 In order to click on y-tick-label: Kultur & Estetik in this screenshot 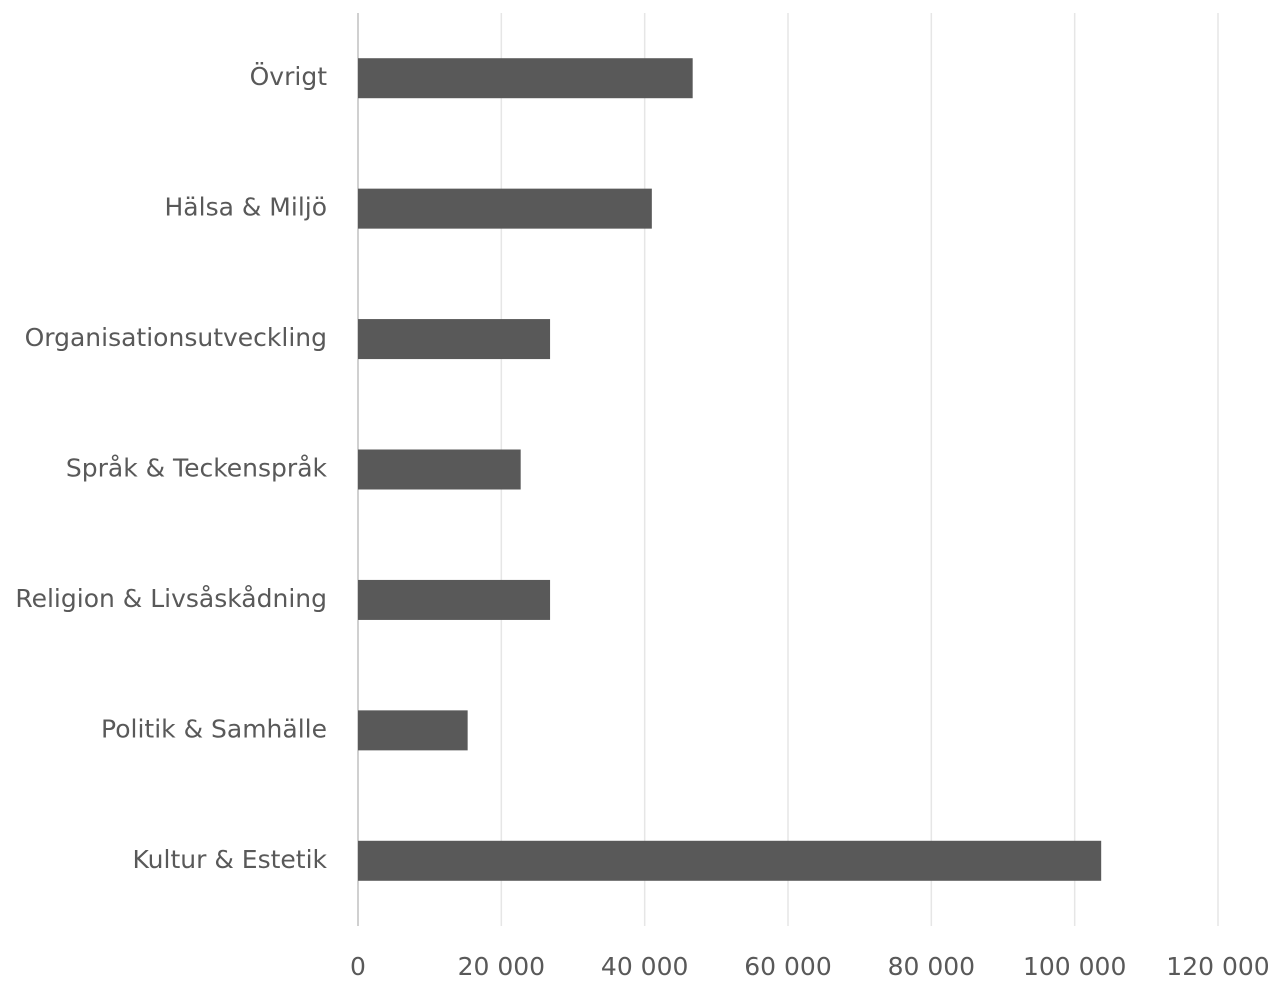, I will do `click(230, 859)`.